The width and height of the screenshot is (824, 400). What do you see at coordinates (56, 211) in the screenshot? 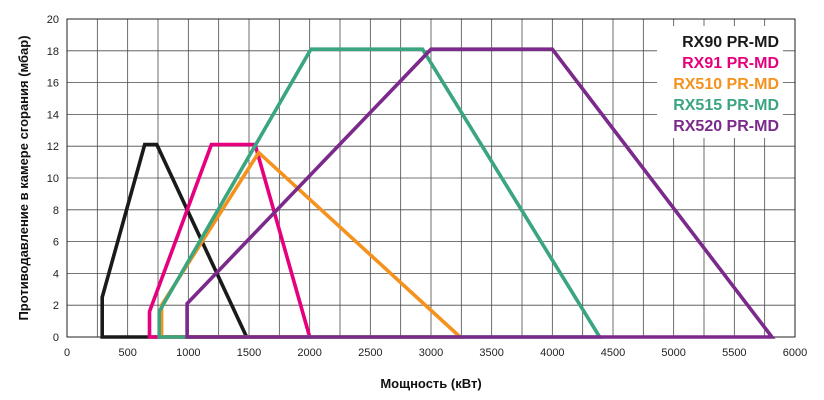
I see `y-tick-label: 8` at bounding box center [56, 211].